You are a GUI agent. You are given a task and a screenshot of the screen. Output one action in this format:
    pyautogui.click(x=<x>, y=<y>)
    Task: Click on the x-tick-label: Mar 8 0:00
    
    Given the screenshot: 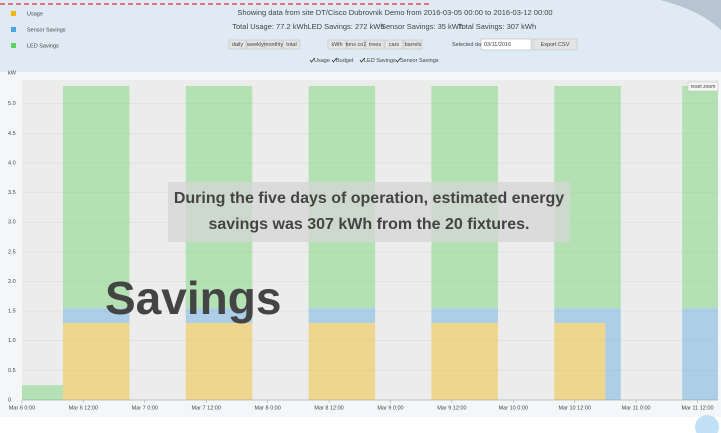 What is the action you would take?
    pyautogui.click(x=267, y=408)
    